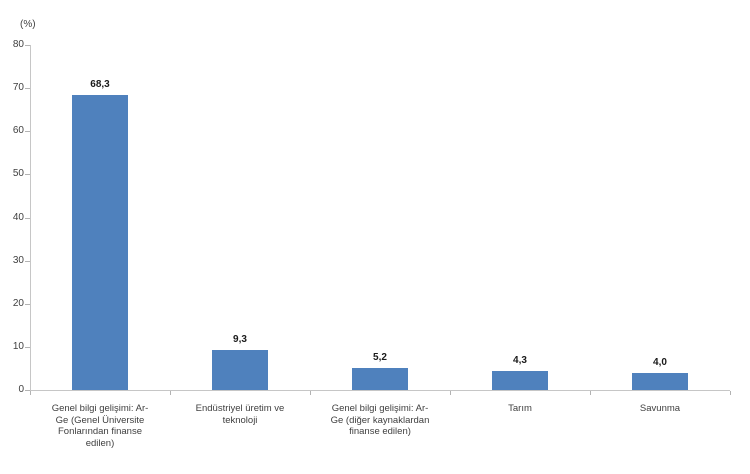 The height and width of the screenshot is (474, 750). Describe the element at coordinates (520, 360) in the screenshot. I see `bar-value-label: 4,3` at that location.